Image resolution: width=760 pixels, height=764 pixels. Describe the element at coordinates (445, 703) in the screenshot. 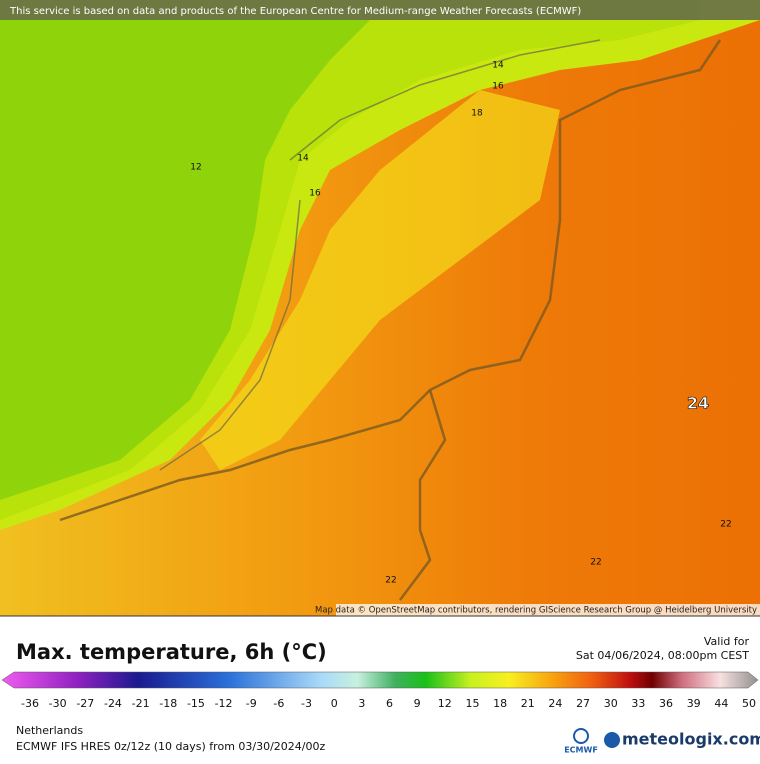

I see `colorbar-tick-label: 12` at that location.